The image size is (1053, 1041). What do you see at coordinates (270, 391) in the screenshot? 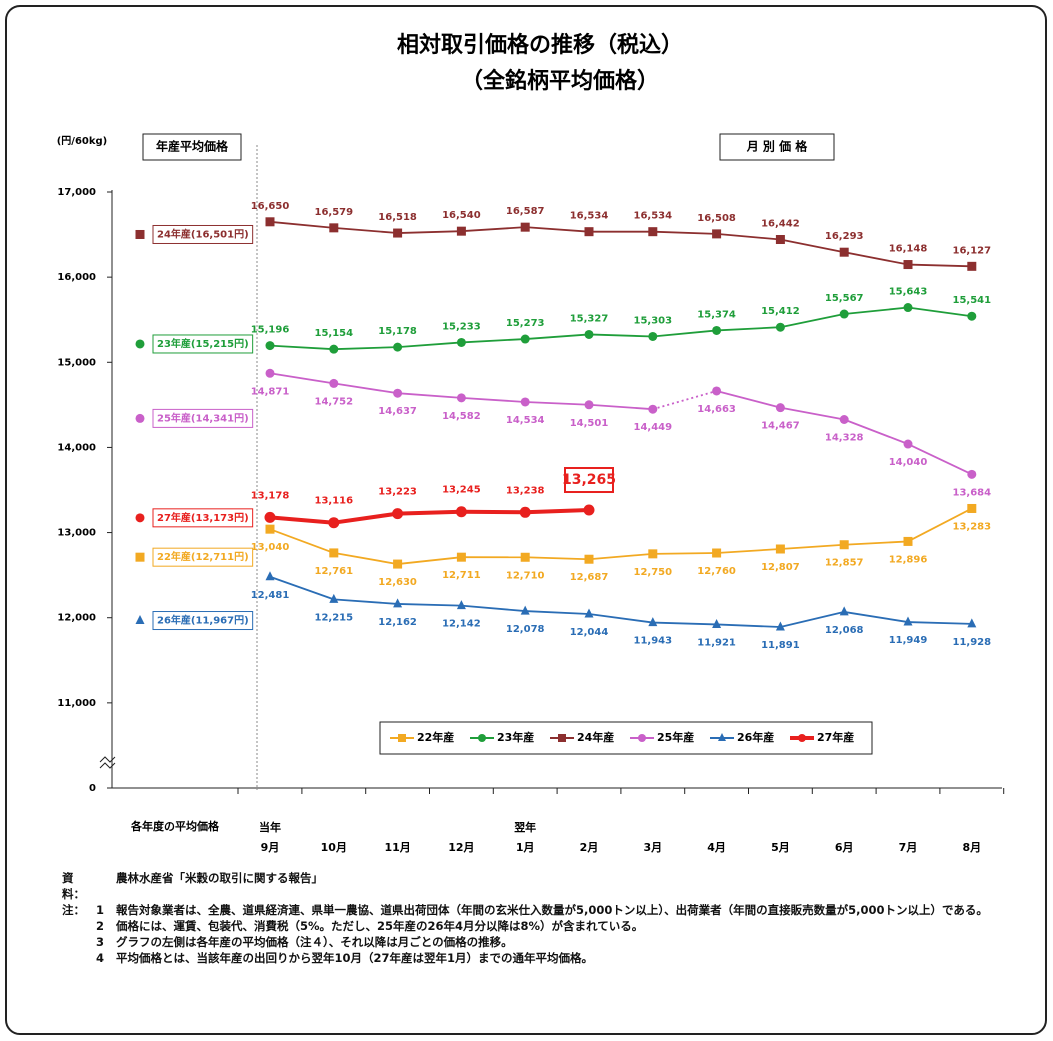
I see `value-label: 14,871` at bounding box center [270, 391].